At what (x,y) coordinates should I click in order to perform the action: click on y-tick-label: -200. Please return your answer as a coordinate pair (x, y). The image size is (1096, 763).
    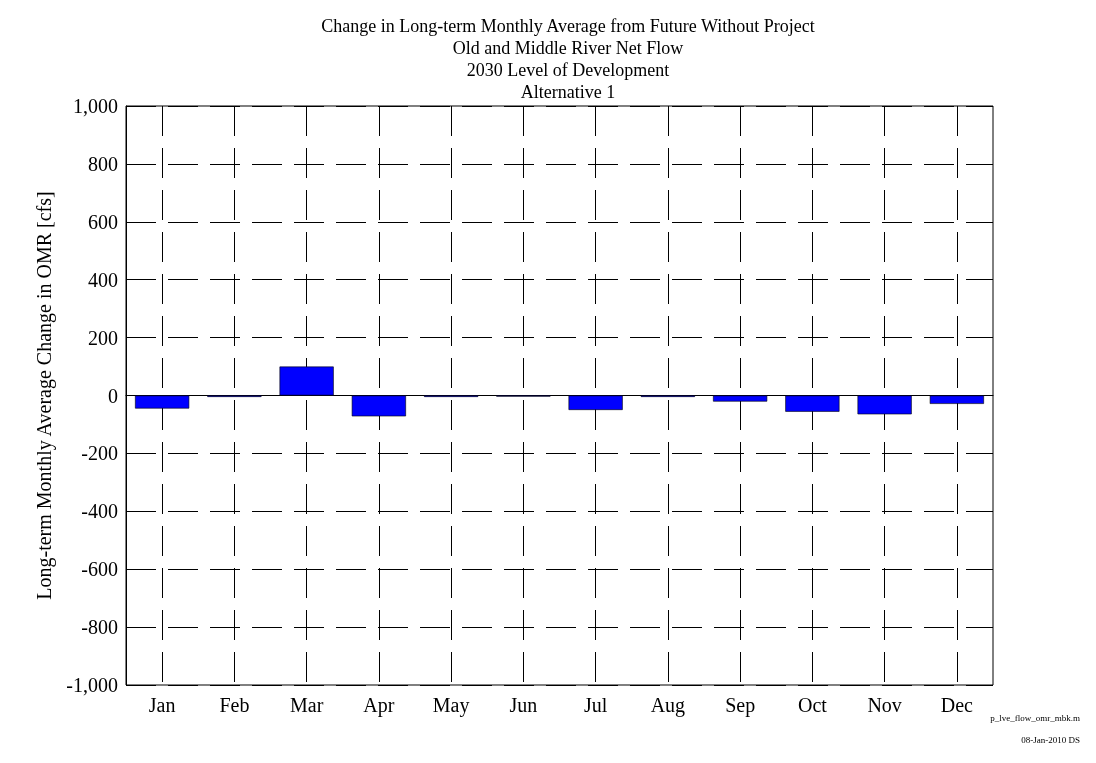
    Looking at the image, I should click on (99, 453).